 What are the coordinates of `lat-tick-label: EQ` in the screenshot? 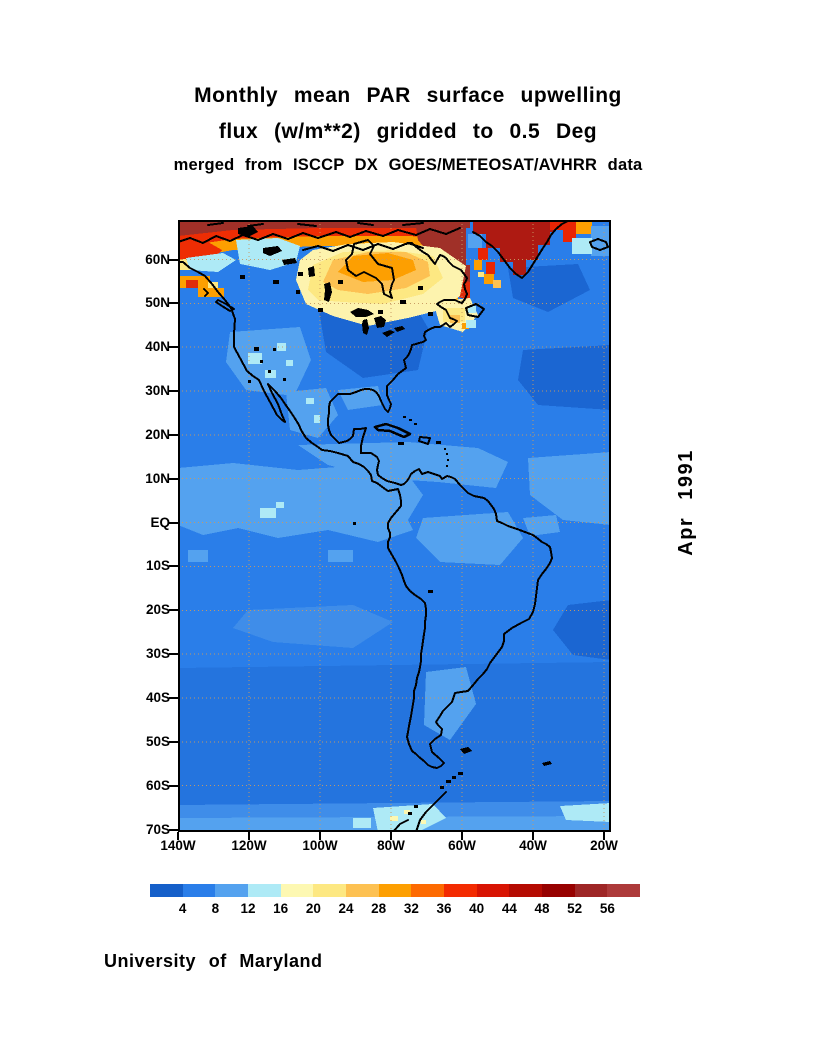 It's located at (160, 522).